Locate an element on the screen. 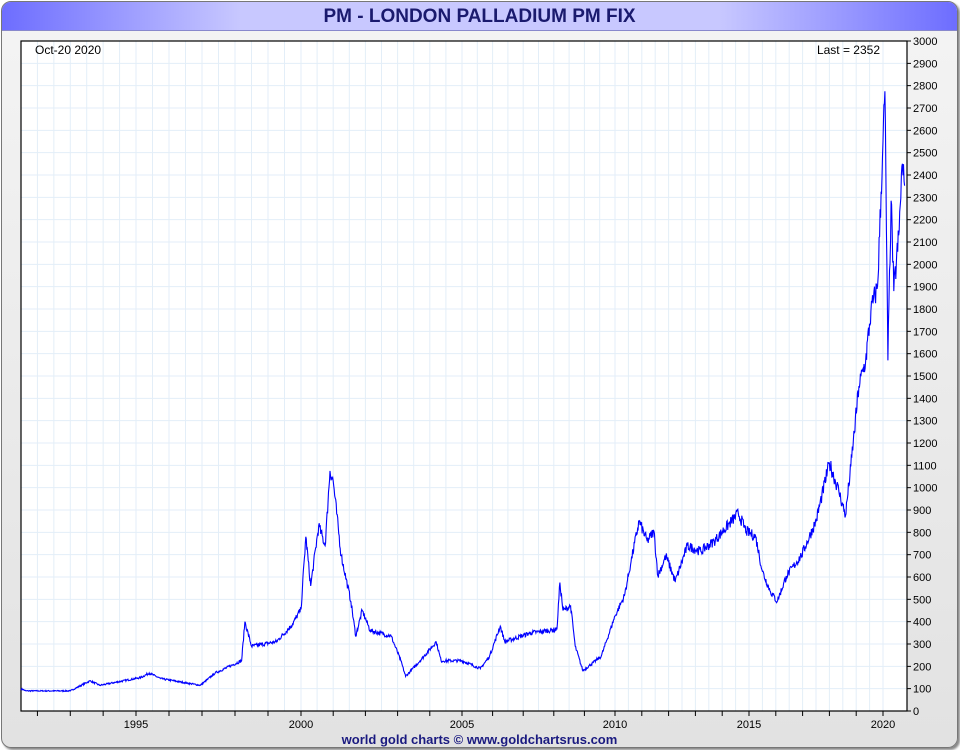  y-tick-label: 1100 is located at coordinates (925, 466).